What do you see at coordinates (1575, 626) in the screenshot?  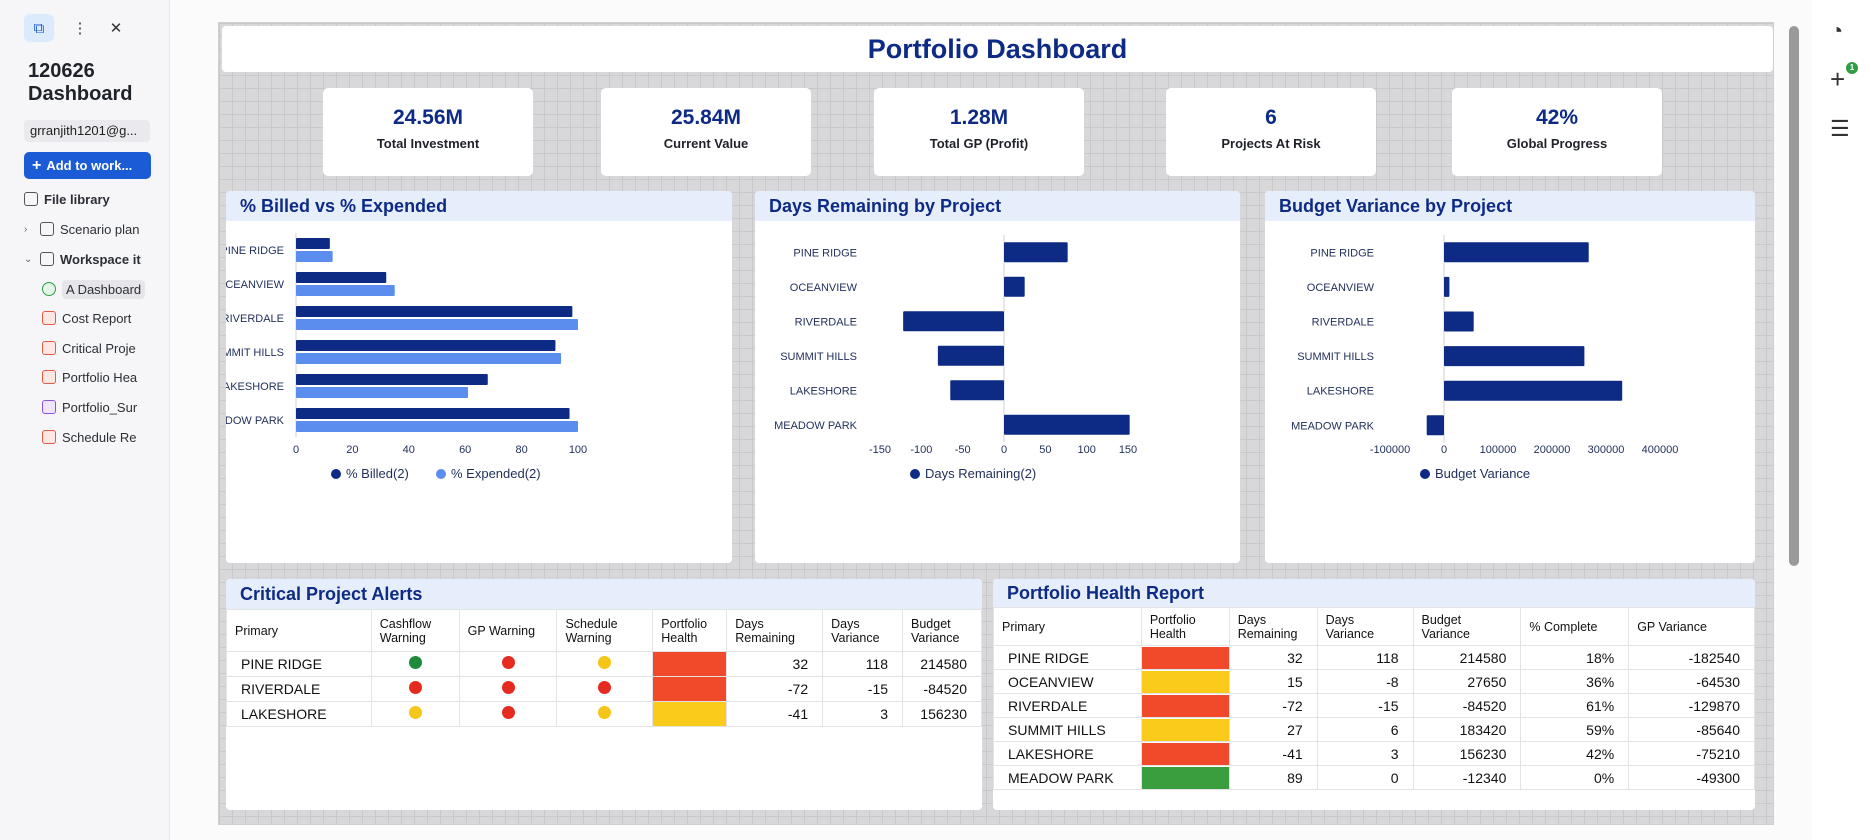 I see `table-header-cell: % Complete` at bounding box center [1575, 626].